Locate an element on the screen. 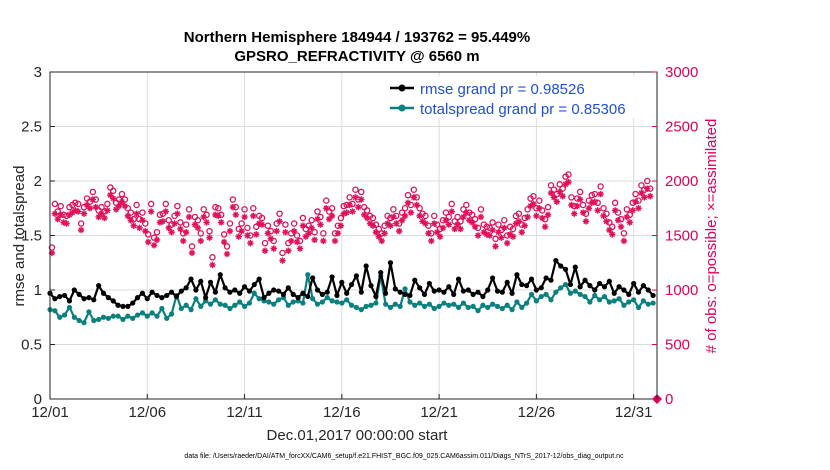  y-tick-label: 2 is located at coordinates (38, 181).